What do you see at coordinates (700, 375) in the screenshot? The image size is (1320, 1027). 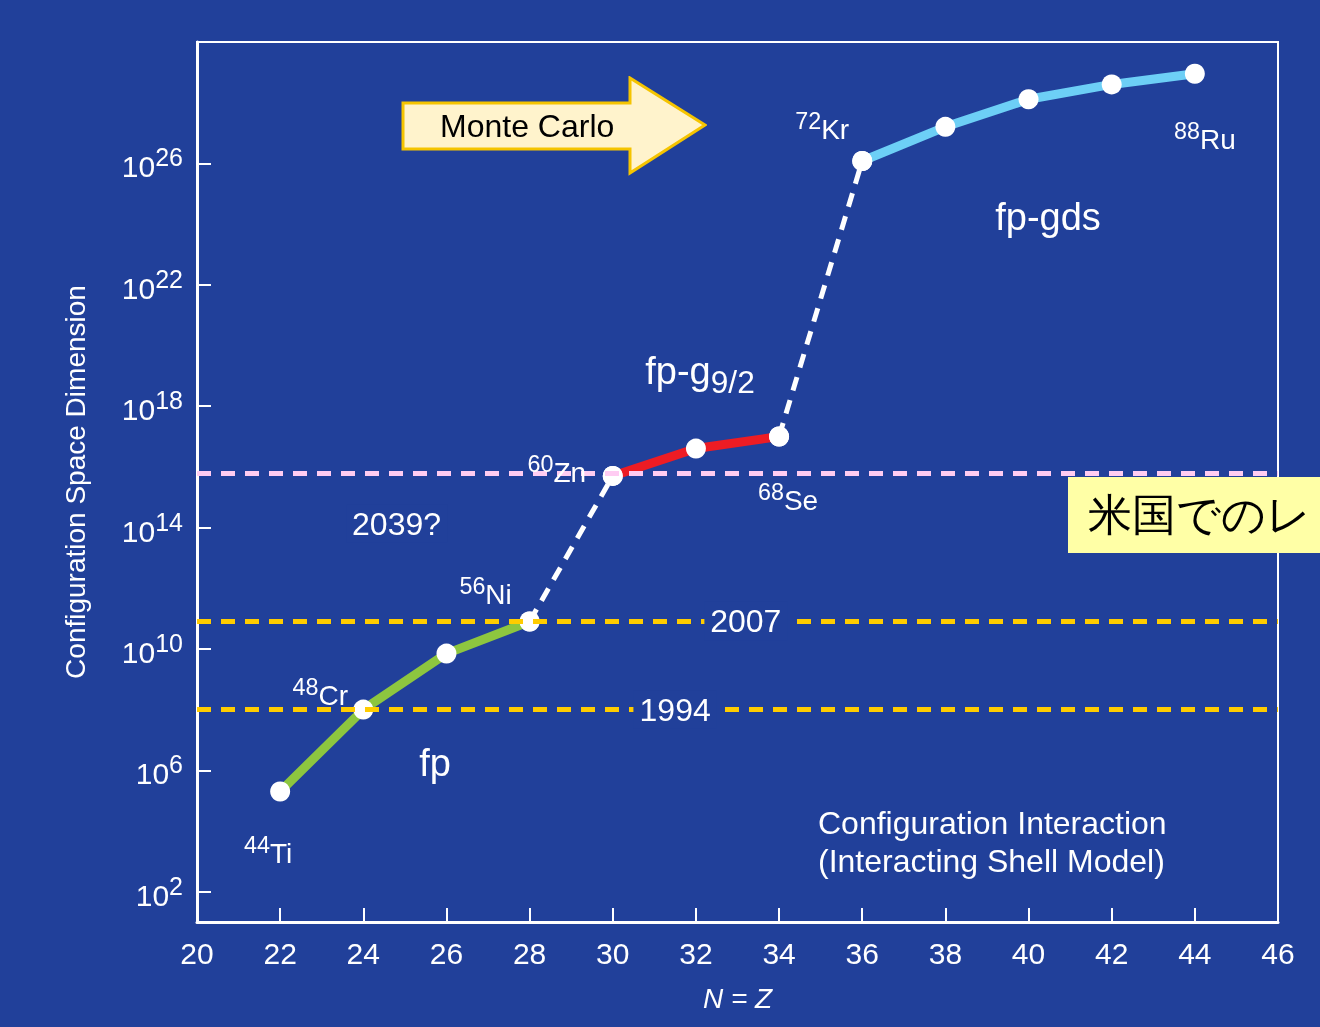 I see `annotation: fp-g$_{9/2}$` at bounding box center [700, 375].